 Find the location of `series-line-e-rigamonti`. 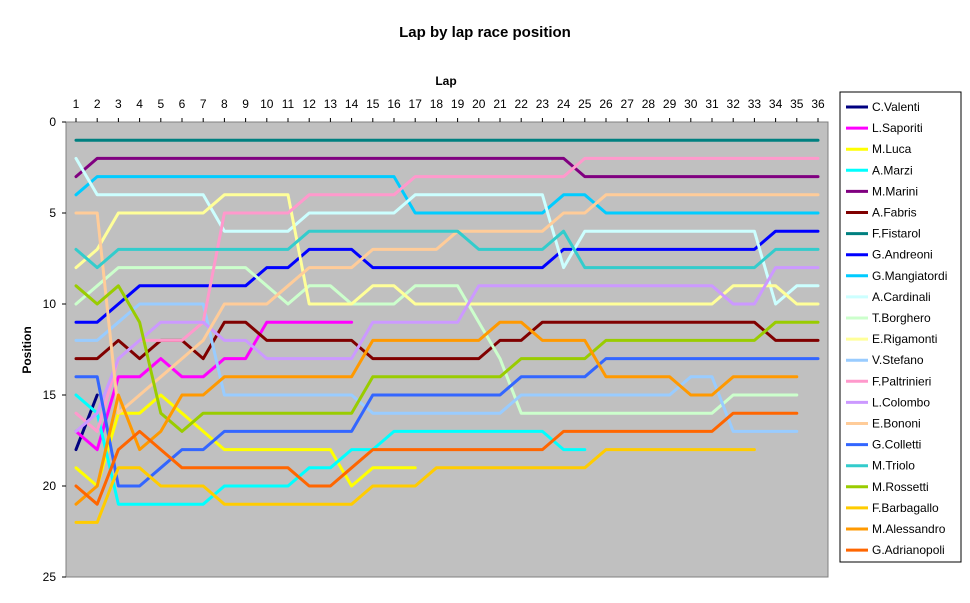

series-line-e-rigamonti is located at coordinates (447, 249).